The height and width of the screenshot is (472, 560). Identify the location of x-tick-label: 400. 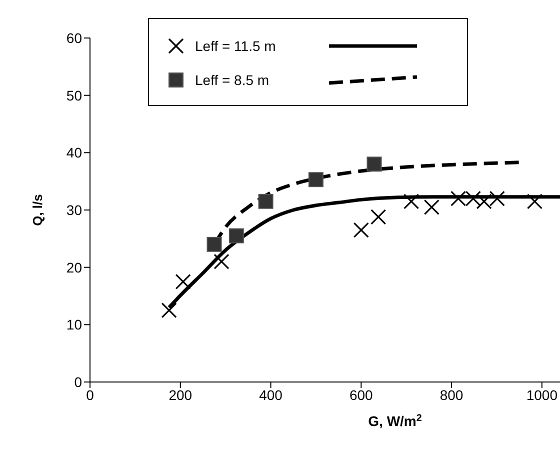
(271, 394).